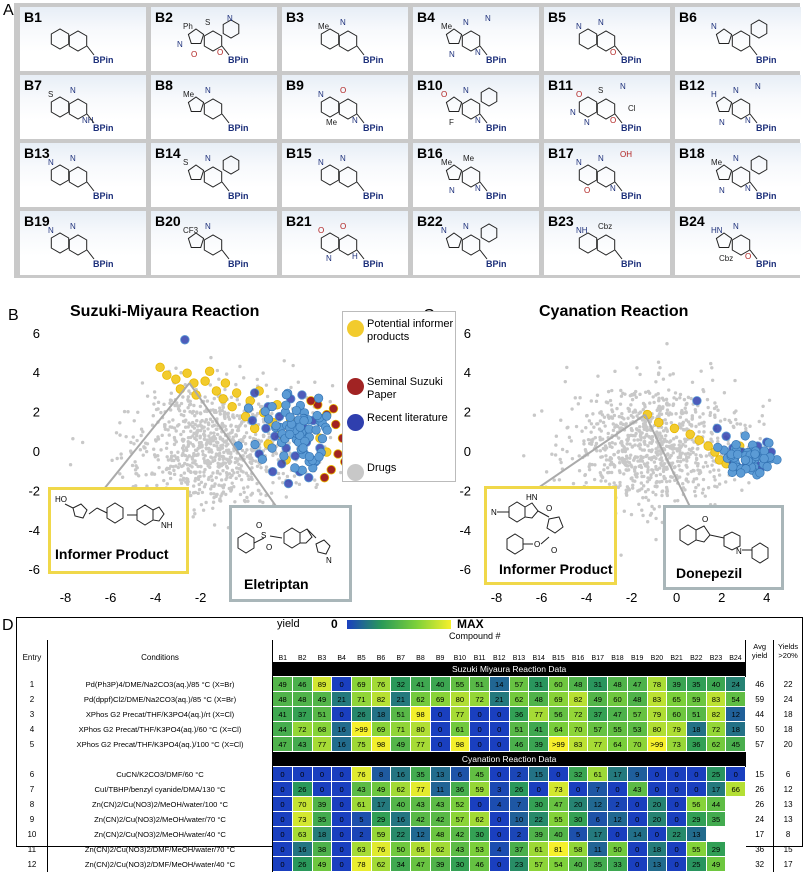  What do you see at coordinates (355, 472) in the screenshot?
I see `legend-swatch` at bounding box center [355, 472].